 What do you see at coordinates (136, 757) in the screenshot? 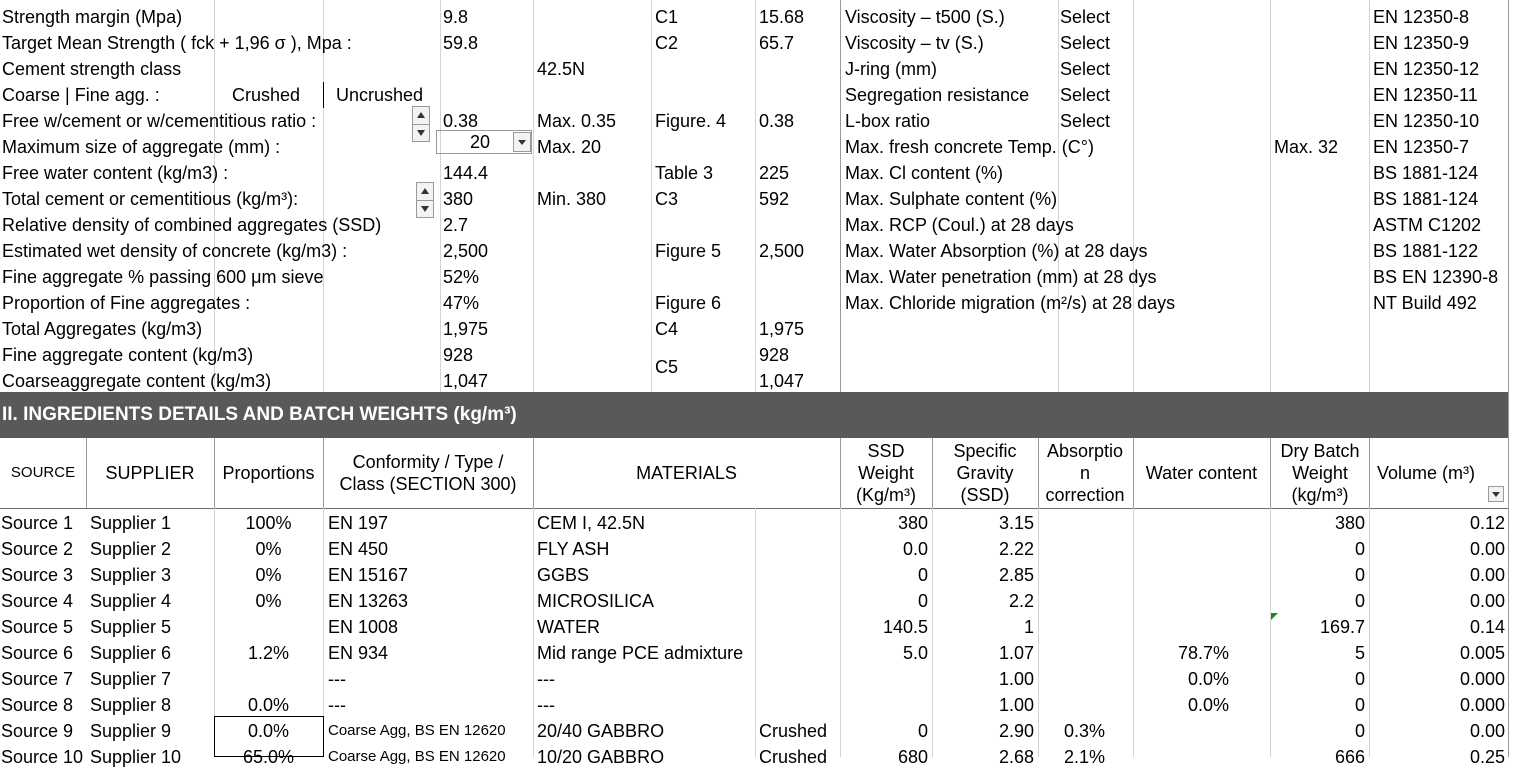
I see `row-supplier: Supplier 10` at bounding box center [136, 757].